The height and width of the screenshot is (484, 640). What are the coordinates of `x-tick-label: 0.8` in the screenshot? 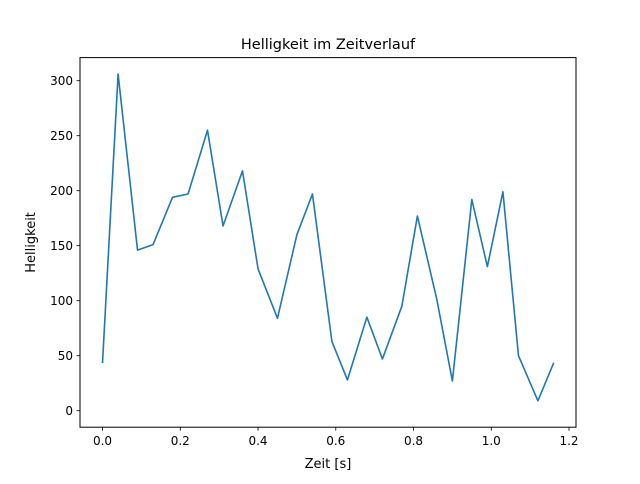 It's located at (413, 441).